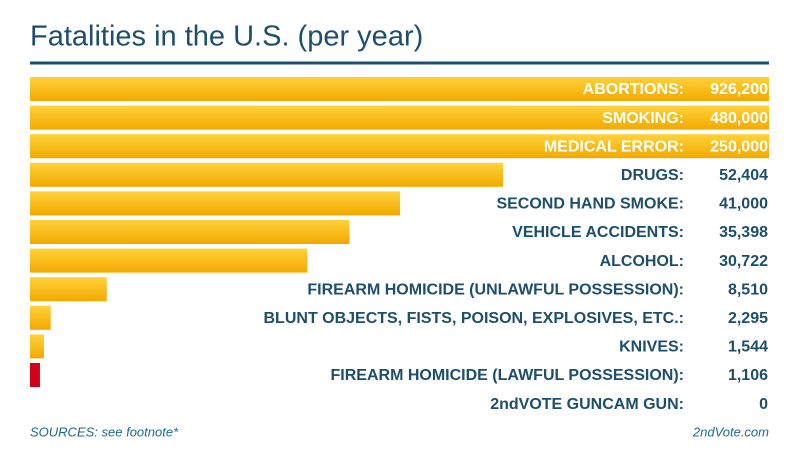  I want to click on category-label: ABORTIONS:, so click(633, 89).